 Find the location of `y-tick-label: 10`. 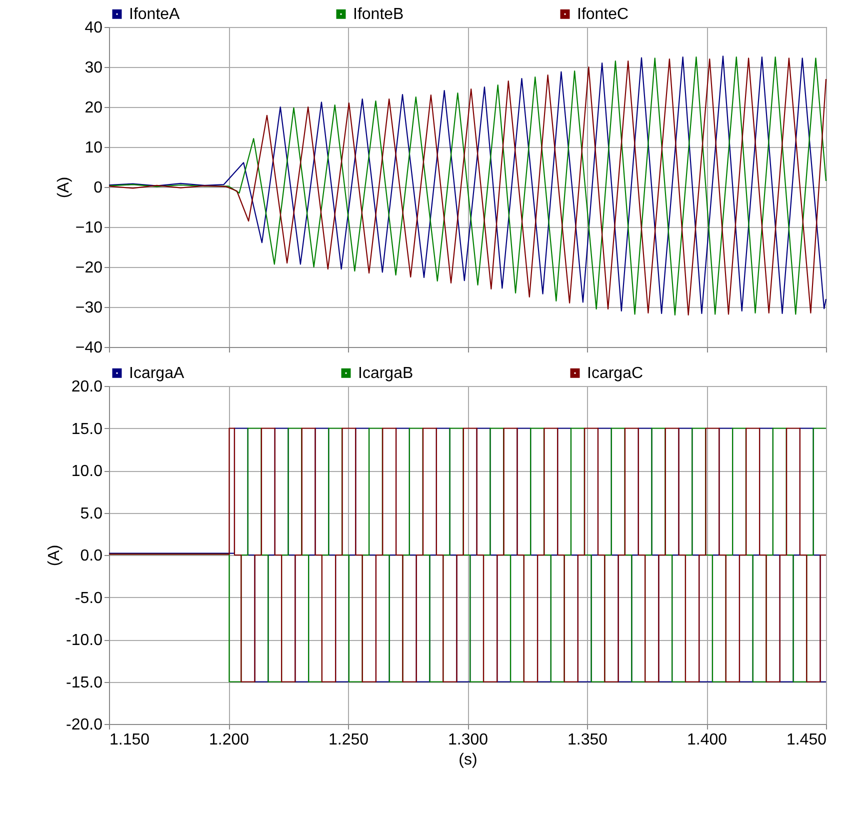

y-tick-label: 10 is located at coordinates (93, 148).